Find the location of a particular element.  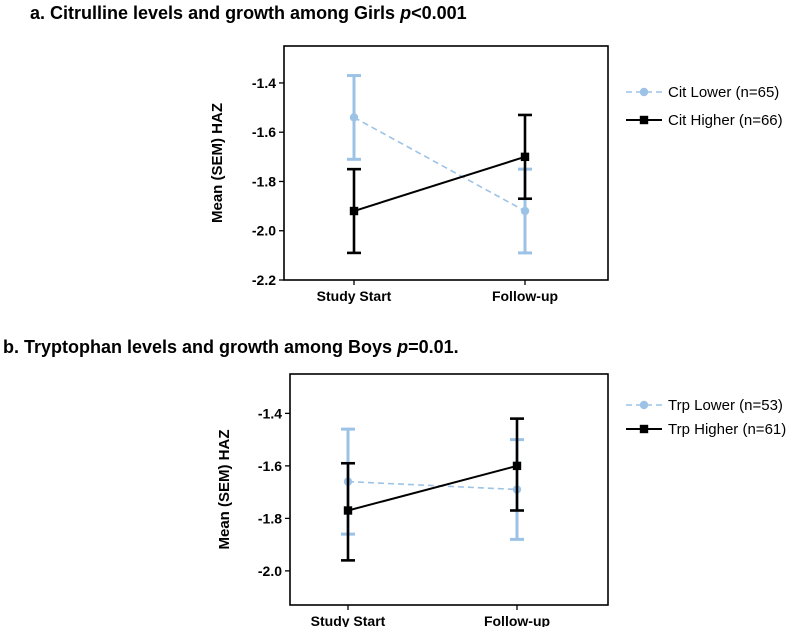

chart-b-series1-line is located at coordinates (432, 488).